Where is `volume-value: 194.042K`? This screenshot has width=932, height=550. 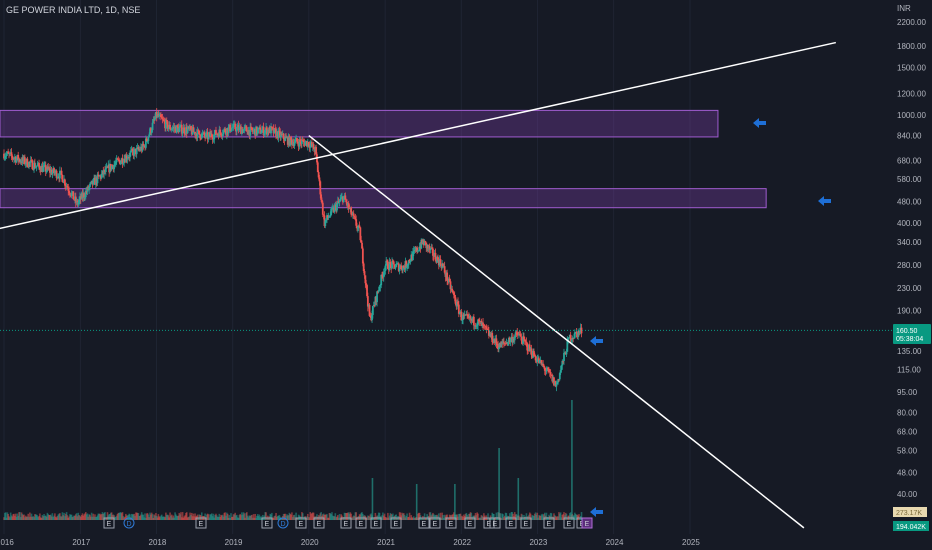
volume-value: 194.042K is located at coordinates (911, 527).